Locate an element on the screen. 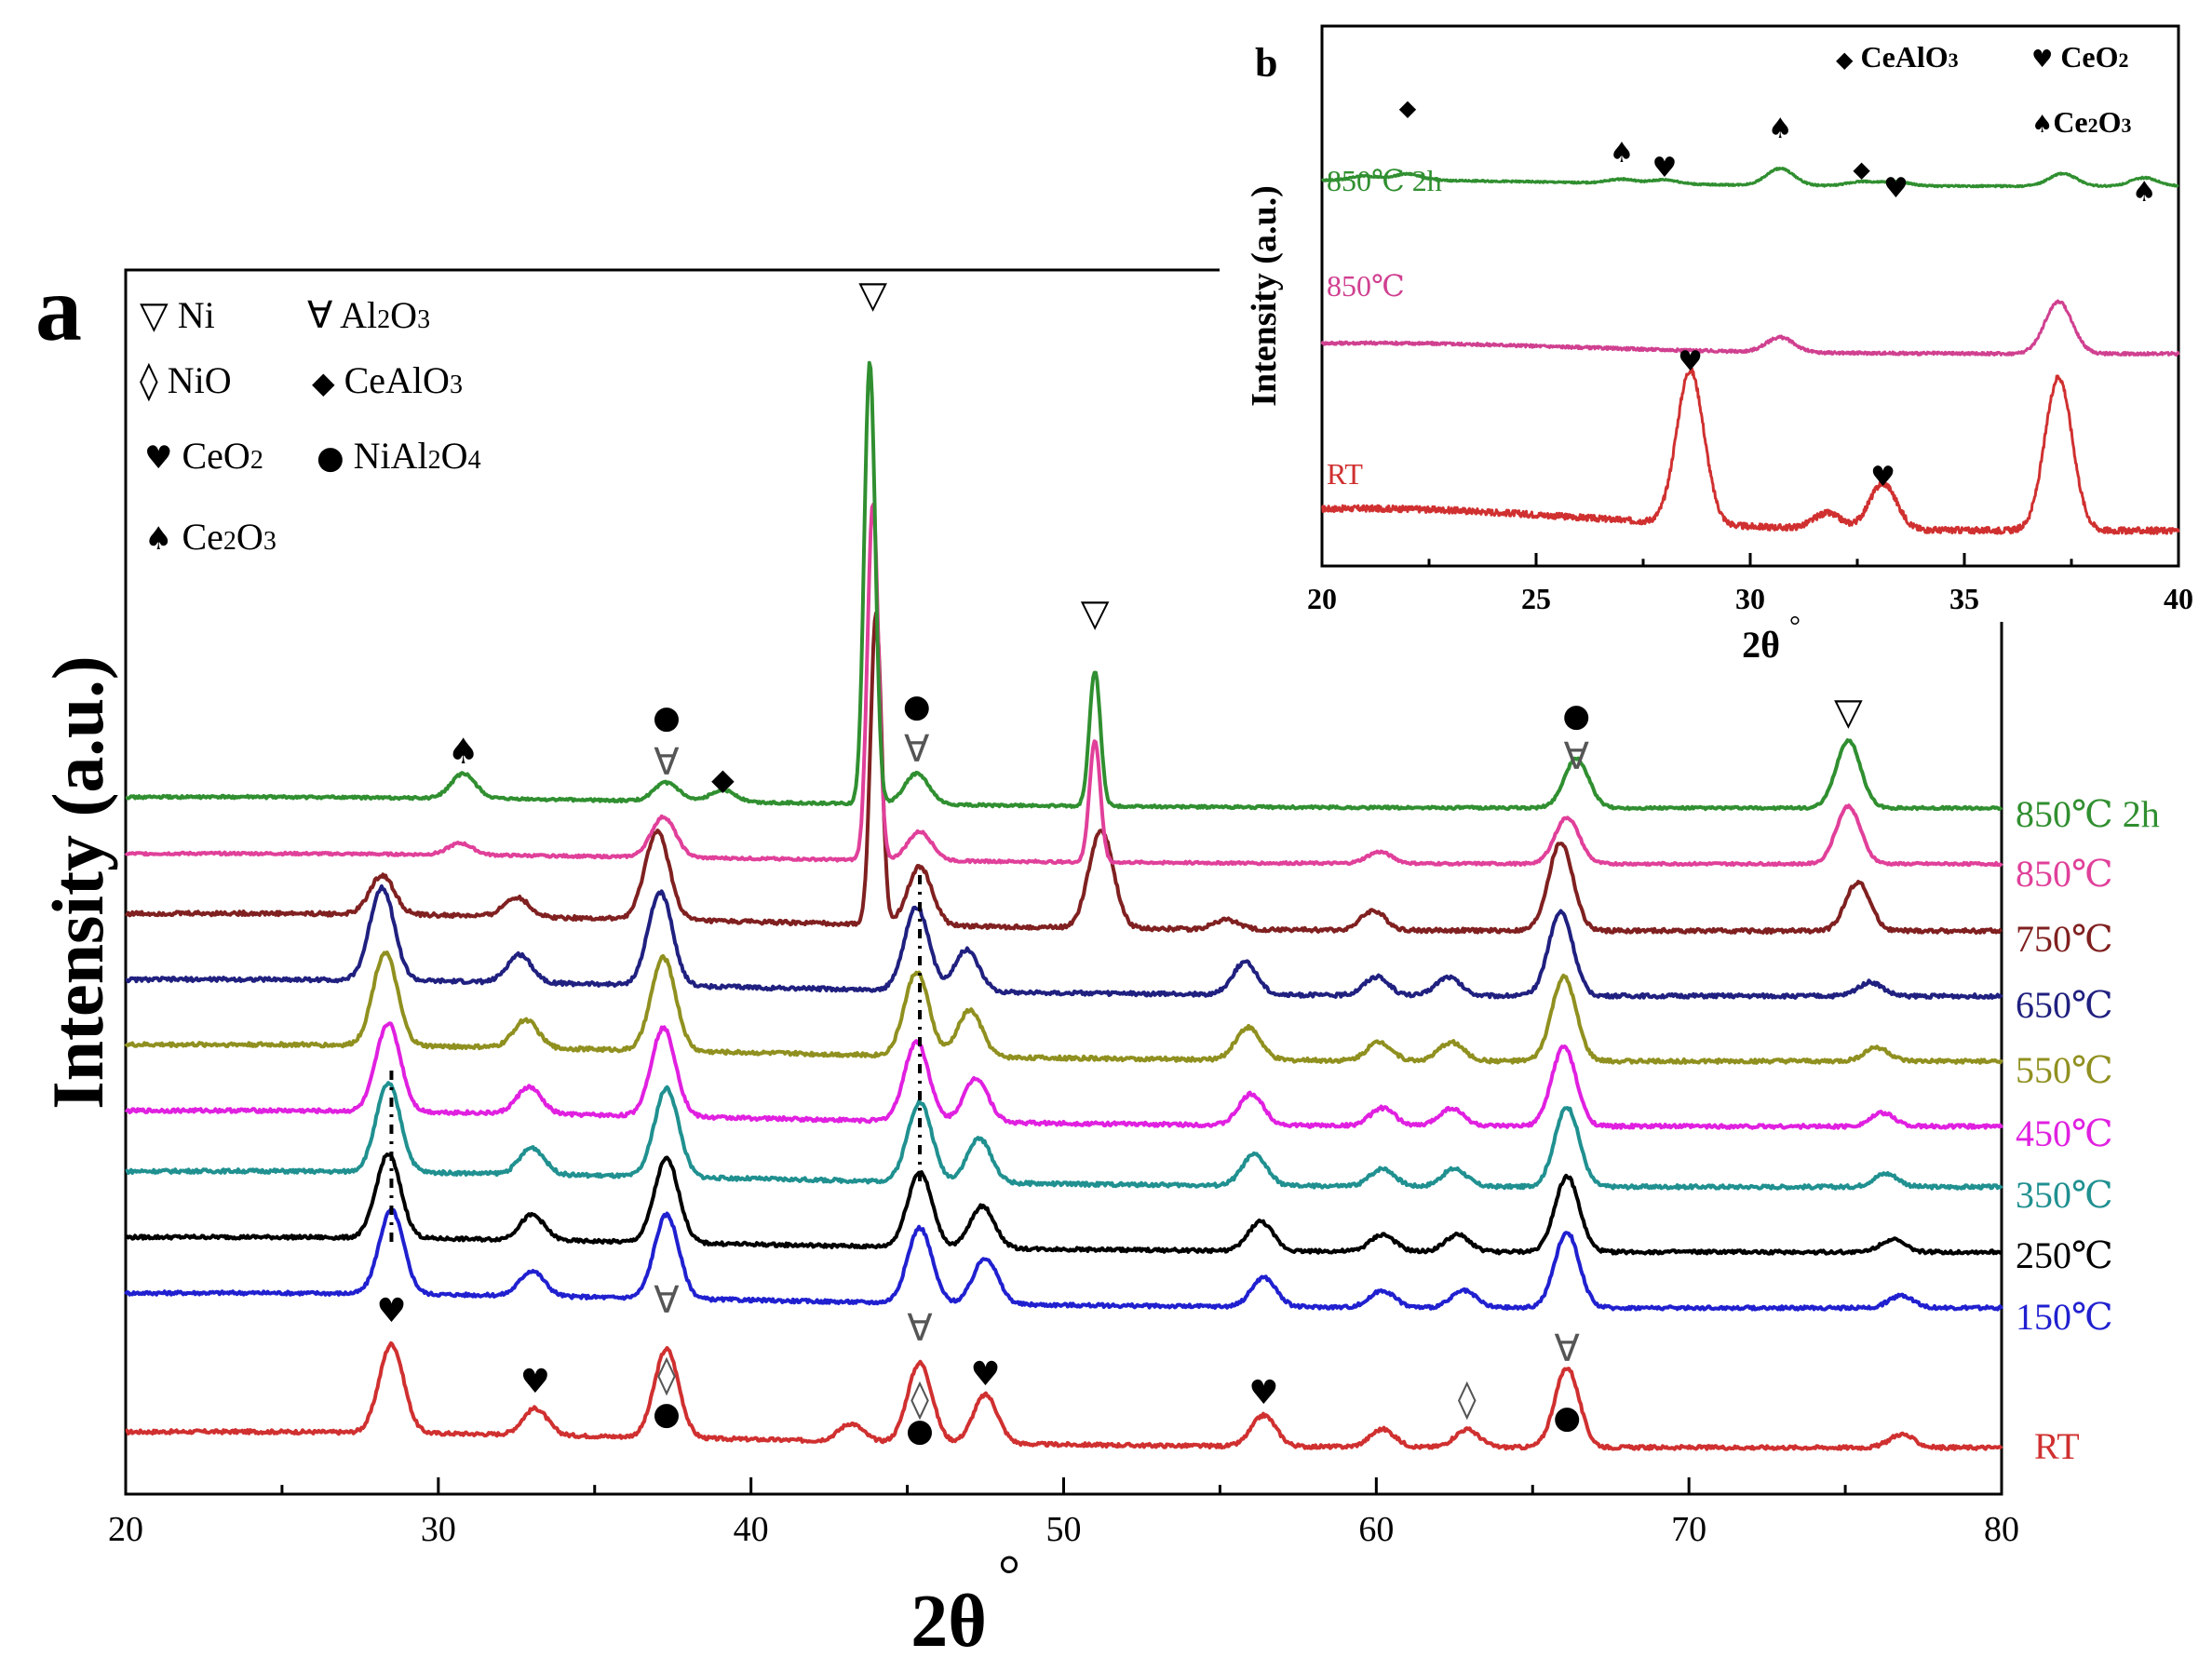 This screenshot has width=2212, height=1671. b-series-label-2: 850℃ 2h is located at coordinates (1384, 180).